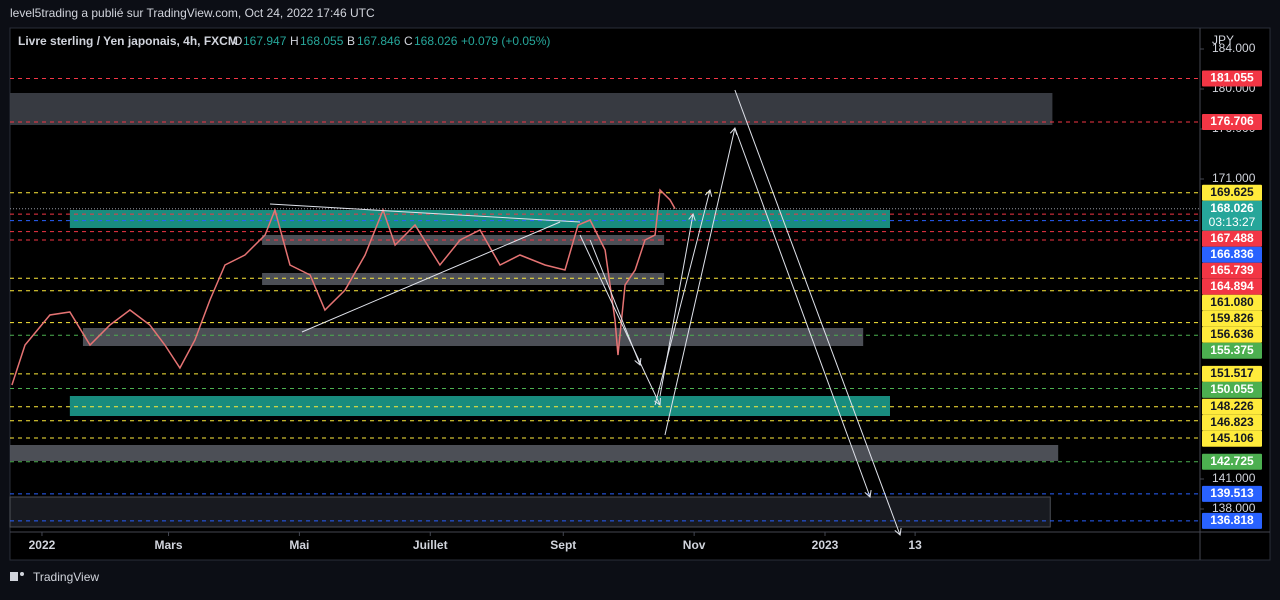 Image resolution: width=1280 pixels, height=600 pixels. I want to click on level-label: 165.739, so click(1232, 270).